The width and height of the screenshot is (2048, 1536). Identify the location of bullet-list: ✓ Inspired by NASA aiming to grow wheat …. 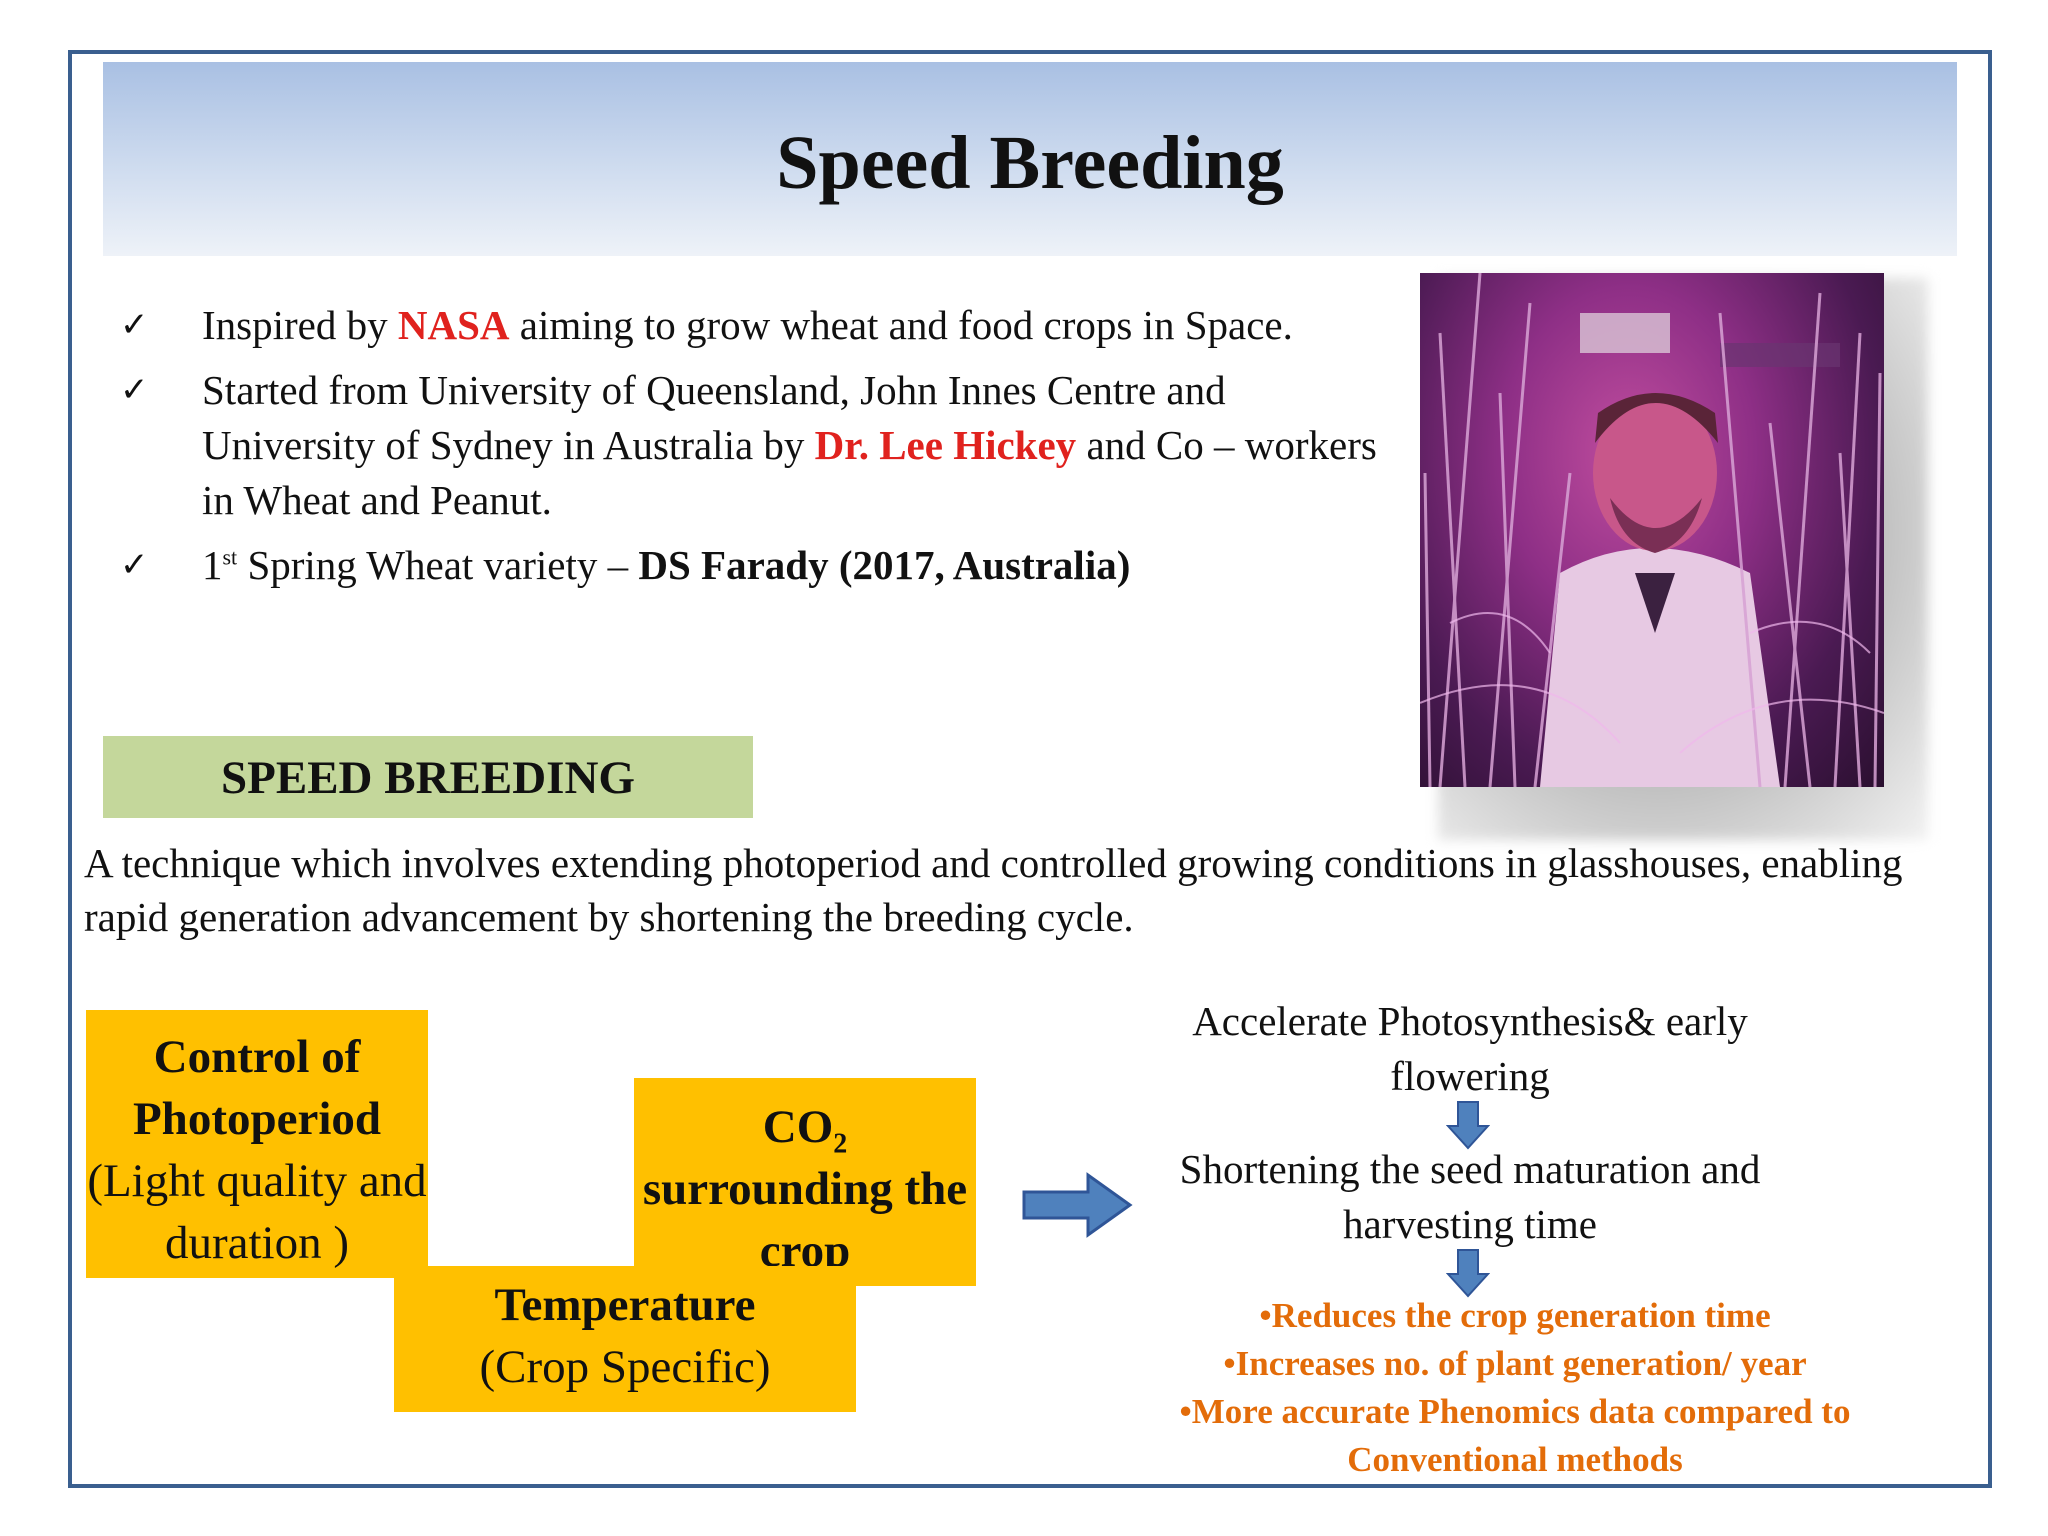
(750, 450).